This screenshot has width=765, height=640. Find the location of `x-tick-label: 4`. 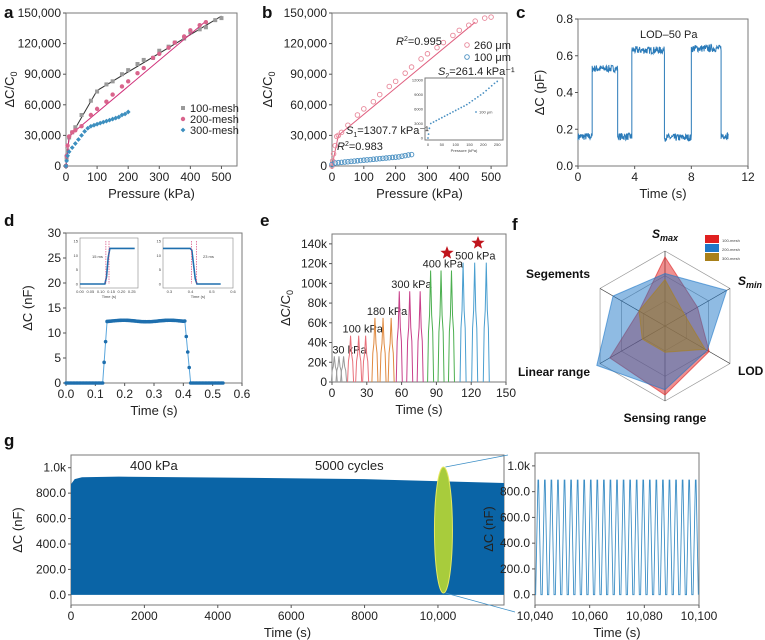

x-tick-label: 4 is located at coordinates (634, 177).